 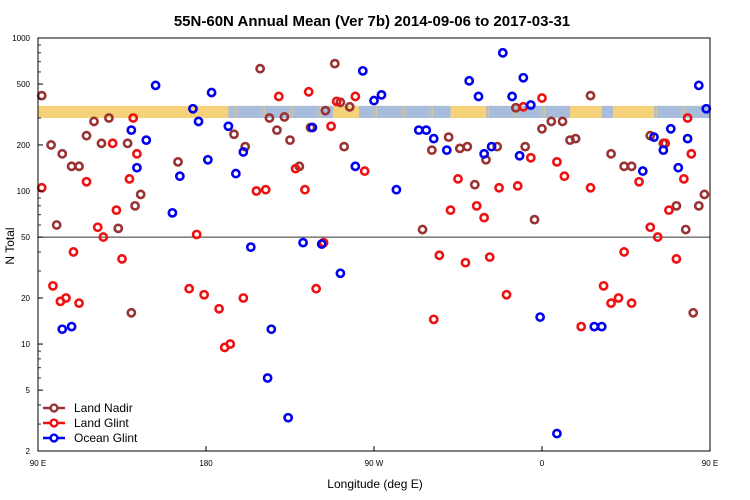 I want to click on legend-label-land-glint: Land Glint, so click(x=101, y=423).